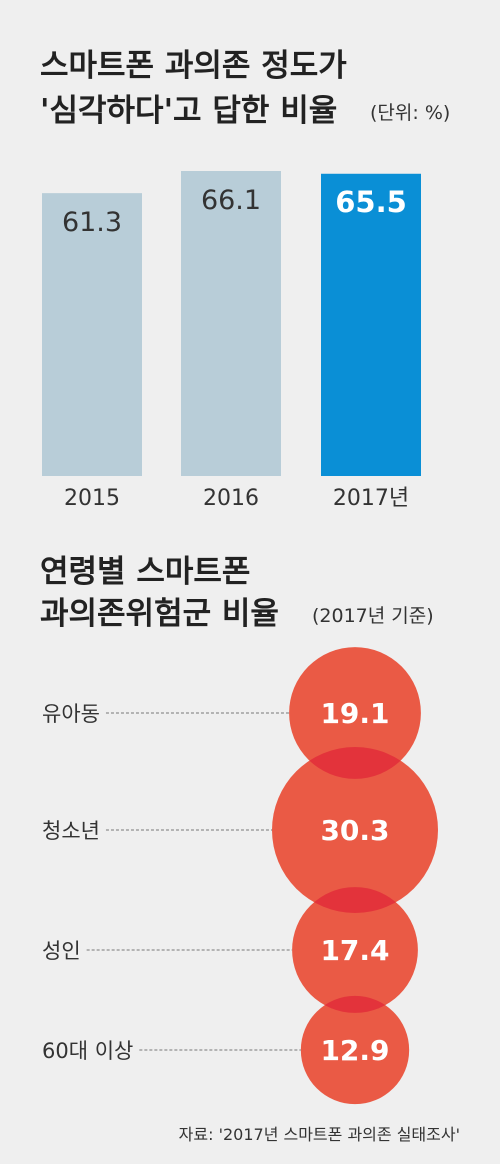 The height and width of the screenshot is (1164, 500). Describe the element at coordinates (319, 1134) in the screenshot. I see `source-note: 자료: '2017년 스마트폰 과의존 실태조사'` at that location.